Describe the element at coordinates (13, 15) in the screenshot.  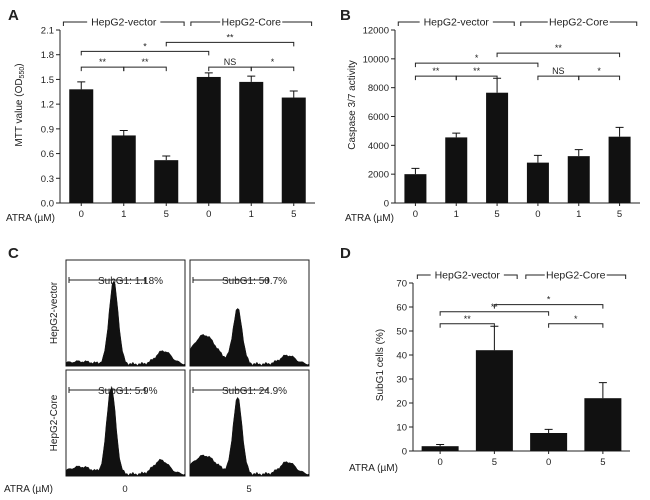
I see `panel-letter-a: A` at that location.